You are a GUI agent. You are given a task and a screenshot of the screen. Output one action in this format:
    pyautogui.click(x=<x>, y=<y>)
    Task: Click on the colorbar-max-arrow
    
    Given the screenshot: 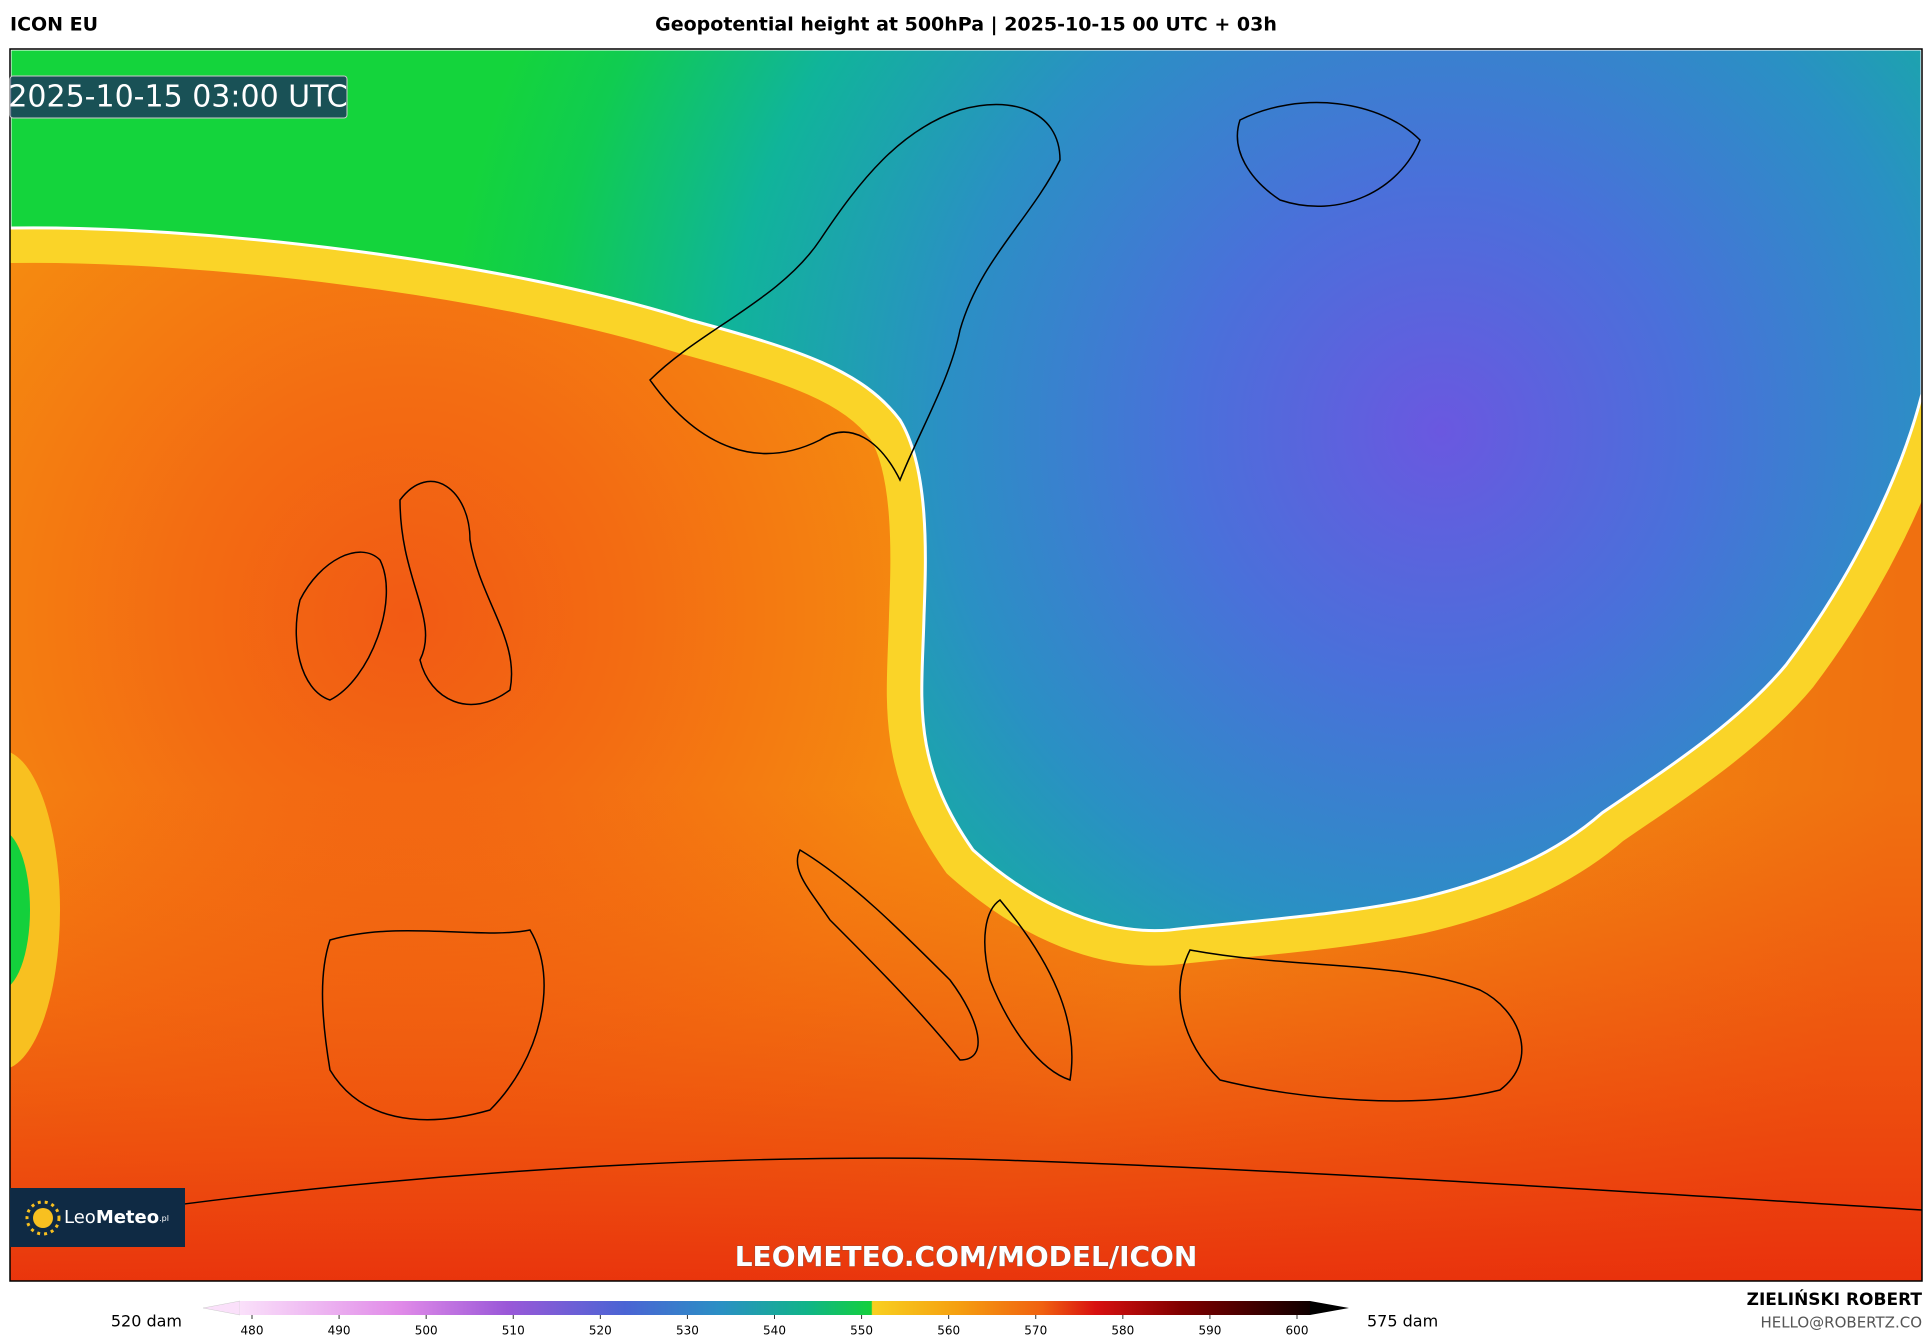 What is the action you would take?
    pyautogui.click(x=1329, y=1308)
    